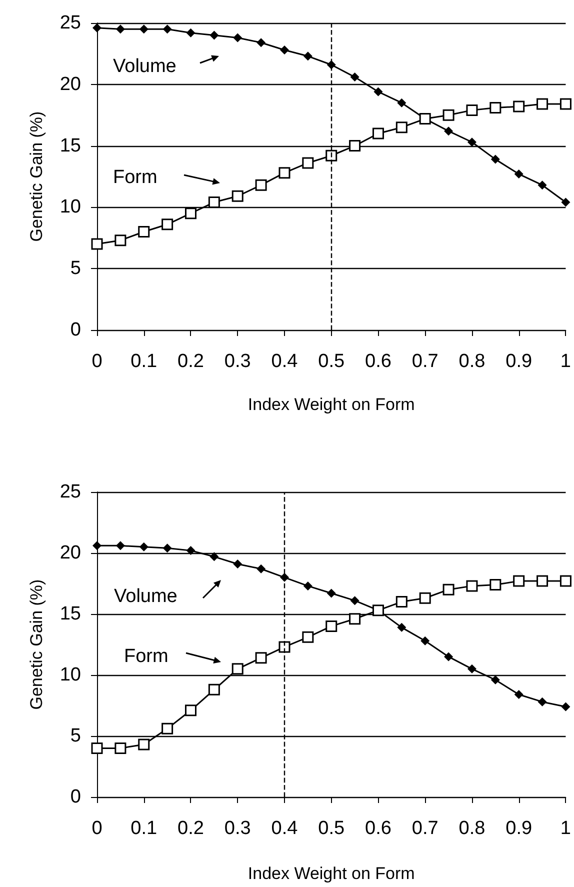 This screenshot has width=574, height=887. I want to click on y-tick-label: 5, so click(75, 736).